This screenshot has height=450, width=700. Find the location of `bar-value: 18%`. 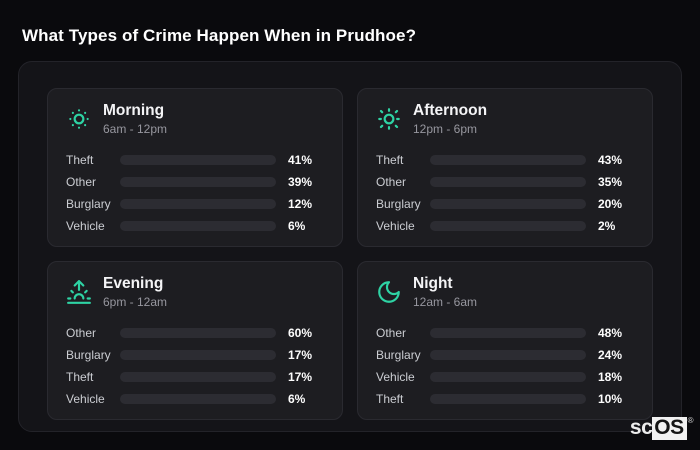

bar-value: 18% is located at coordinates (610, 376).